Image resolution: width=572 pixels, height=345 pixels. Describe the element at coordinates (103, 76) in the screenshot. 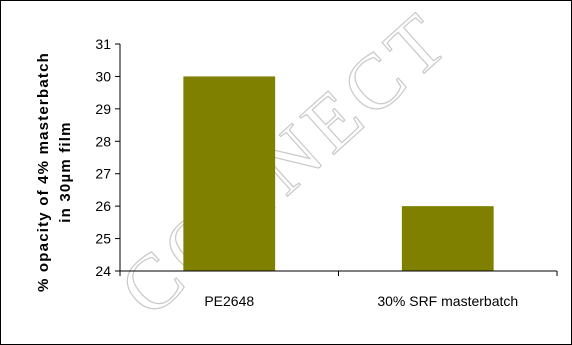

I see `y-tick-label: 30` at that location.